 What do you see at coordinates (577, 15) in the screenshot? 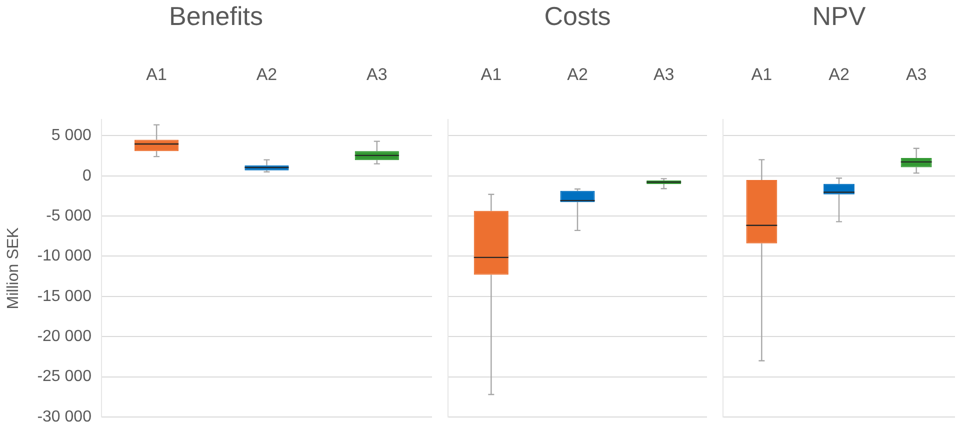
I see `chart-title: Costs` at bounding box center [577, 15].